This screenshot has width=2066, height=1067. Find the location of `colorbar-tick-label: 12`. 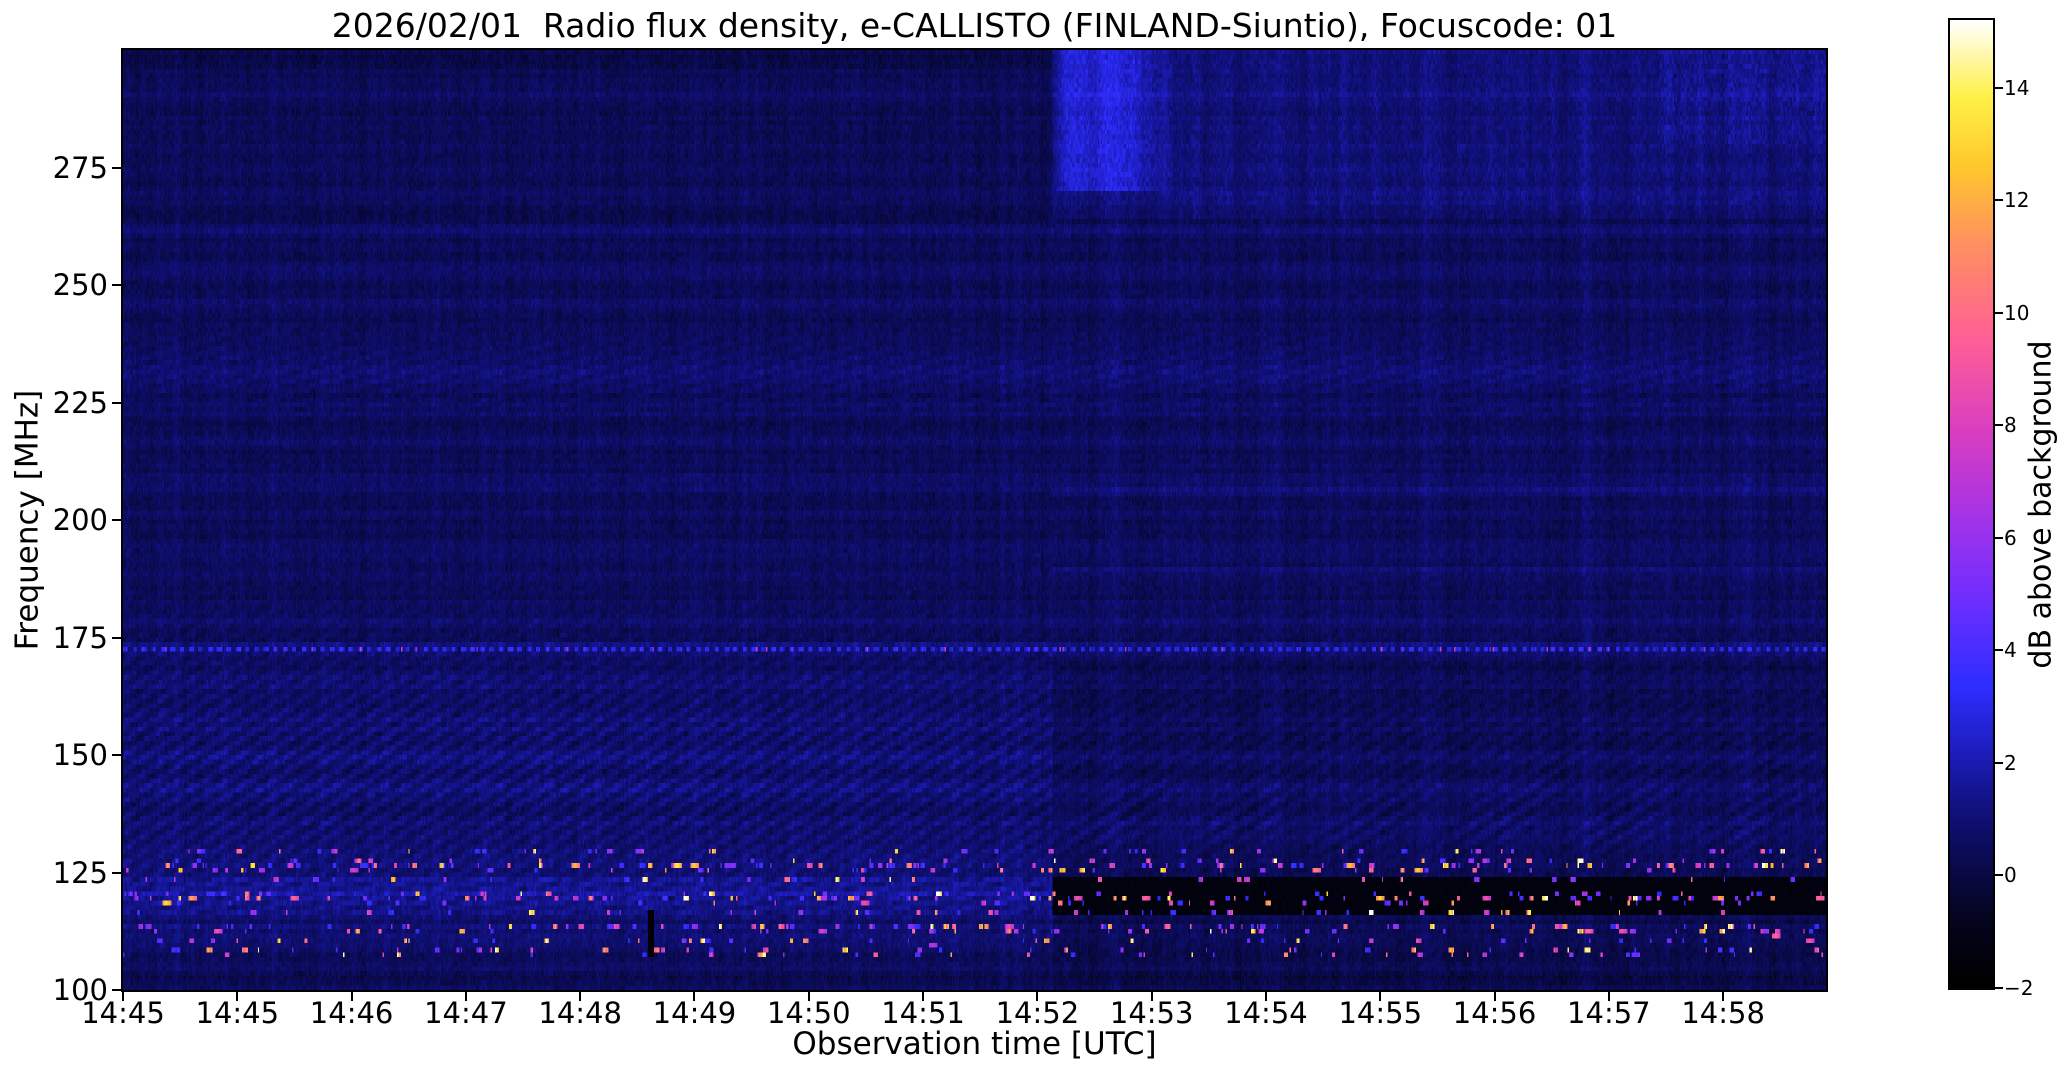

colorbar-tick-label: 12 is located at coordinates (2017, 200).